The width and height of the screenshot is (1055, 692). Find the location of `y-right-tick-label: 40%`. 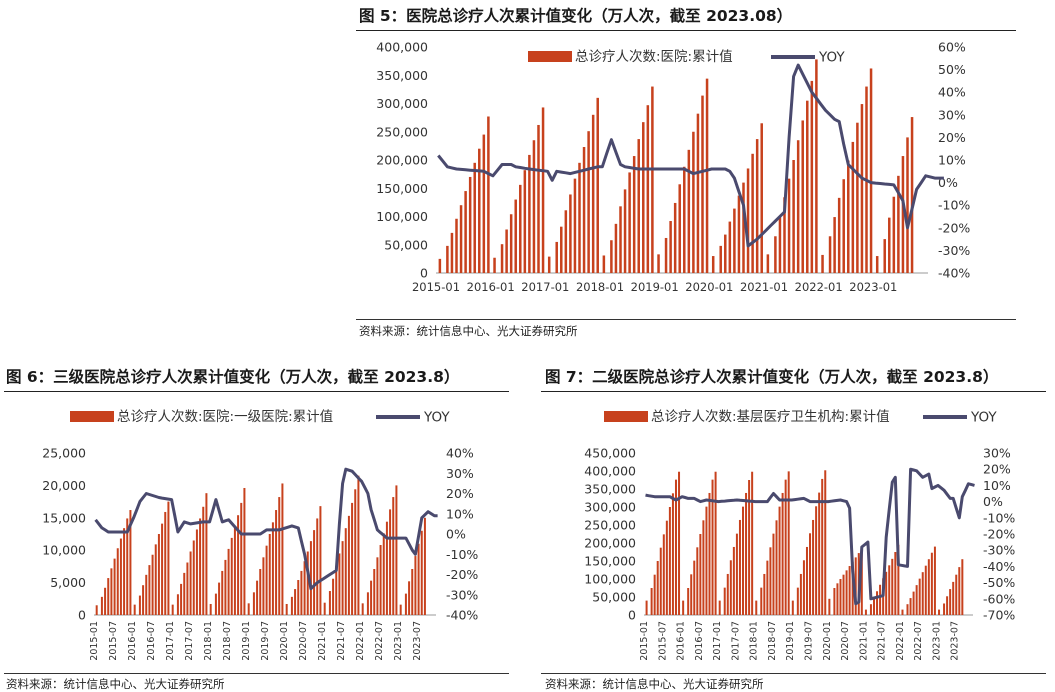

y-right-tick-label: 40% is located at coordinates (460, 453).